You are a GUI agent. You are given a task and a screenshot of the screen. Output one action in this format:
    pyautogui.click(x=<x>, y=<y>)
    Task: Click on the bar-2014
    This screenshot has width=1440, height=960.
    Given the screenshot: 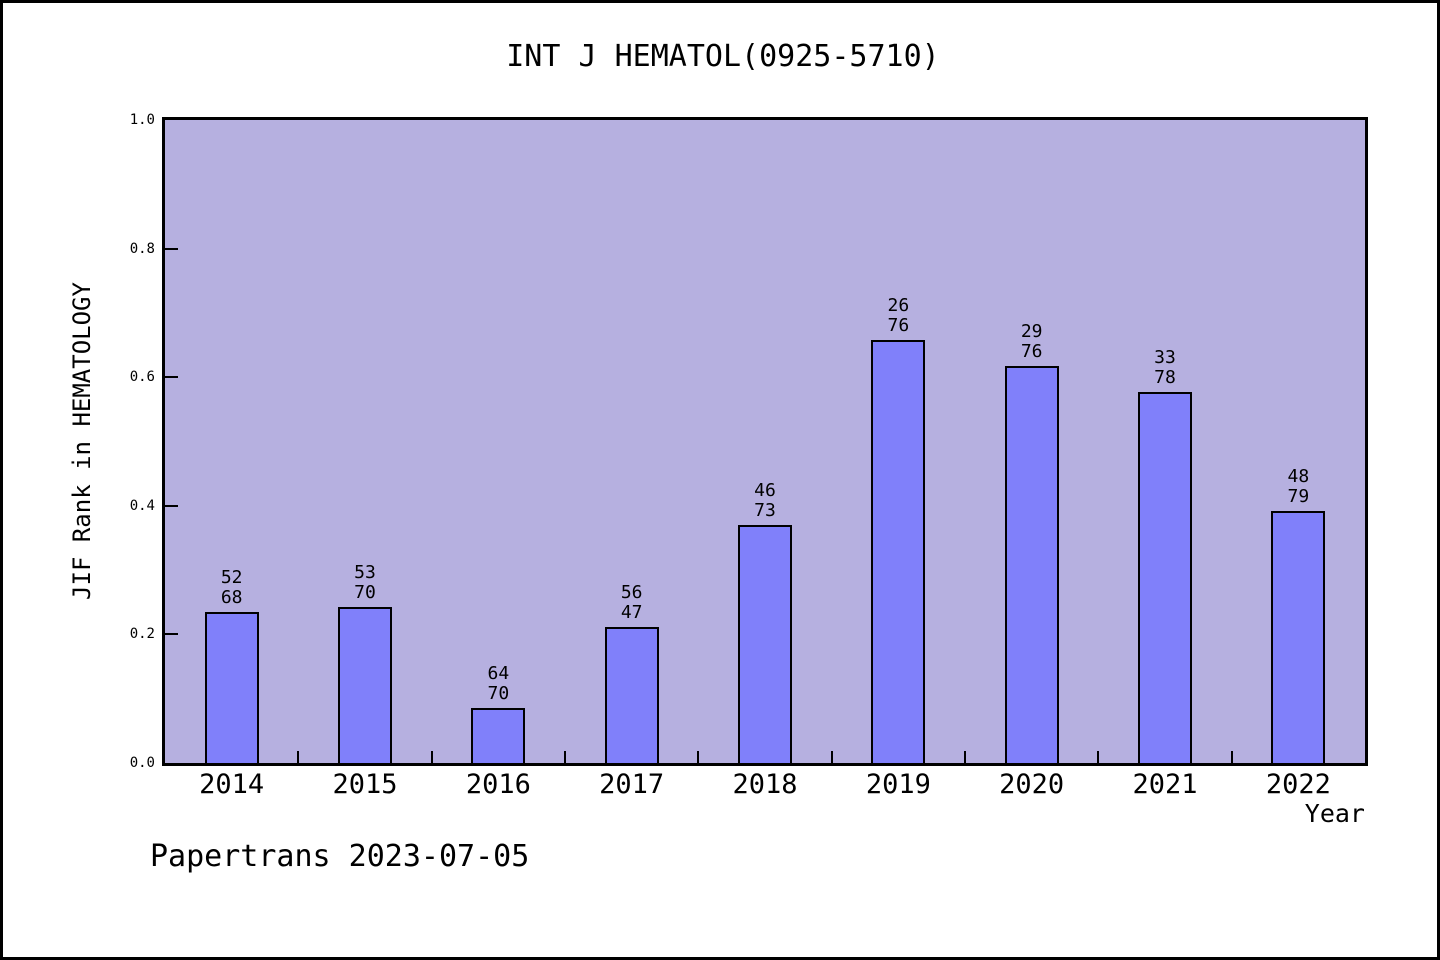 What is the action you would take?
    pyautogui.click(x=232, y=687)
    